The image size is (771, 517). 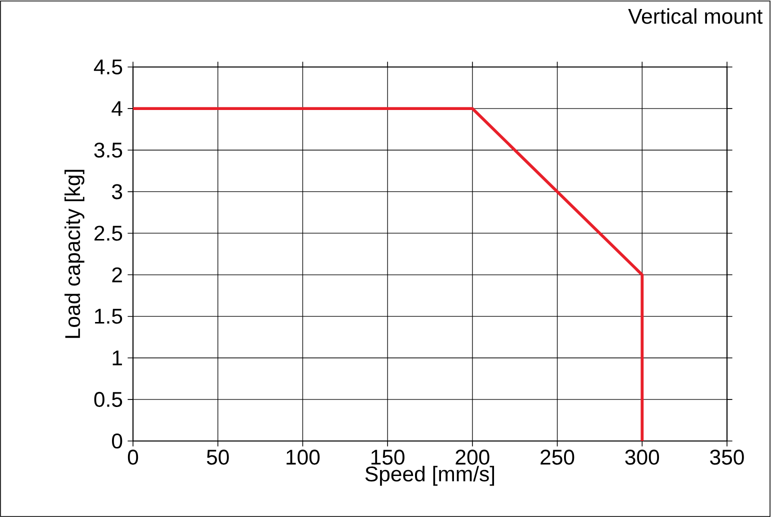 What do you see at coordinates (108, 67) in the screenshot?
I see `y-tick-label: 4.5` at bounding box center [108, 67].